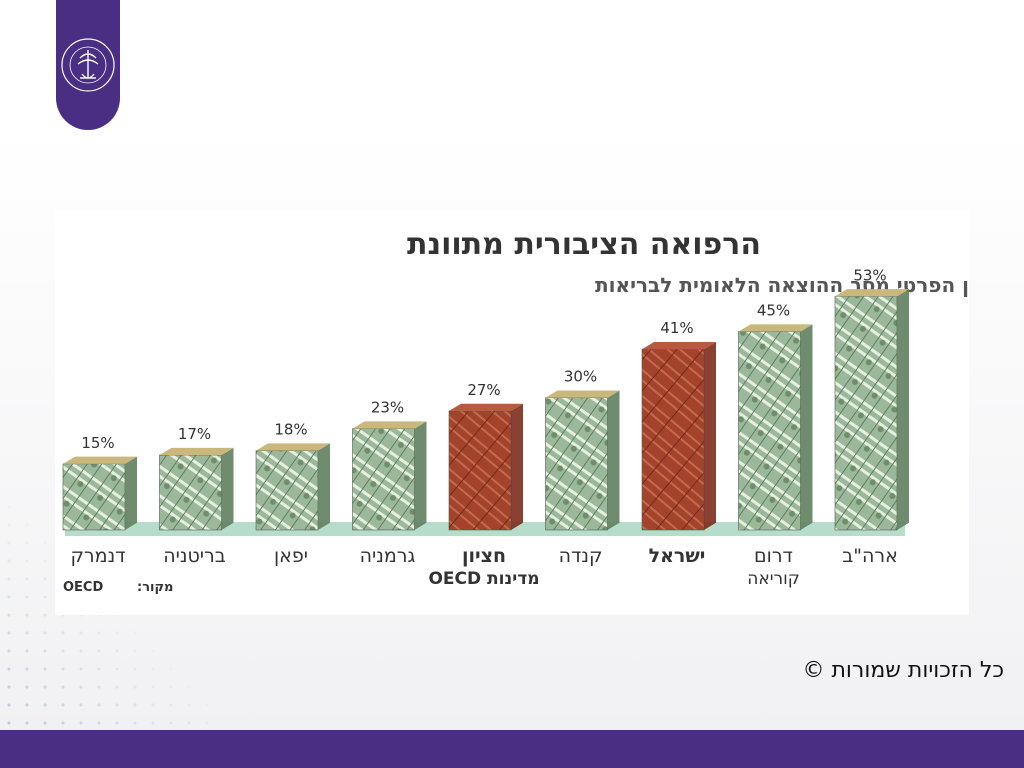 The height and width of the screenshot is (768, 1024). I want to click on category-label: קנדה, so click(581, 556).